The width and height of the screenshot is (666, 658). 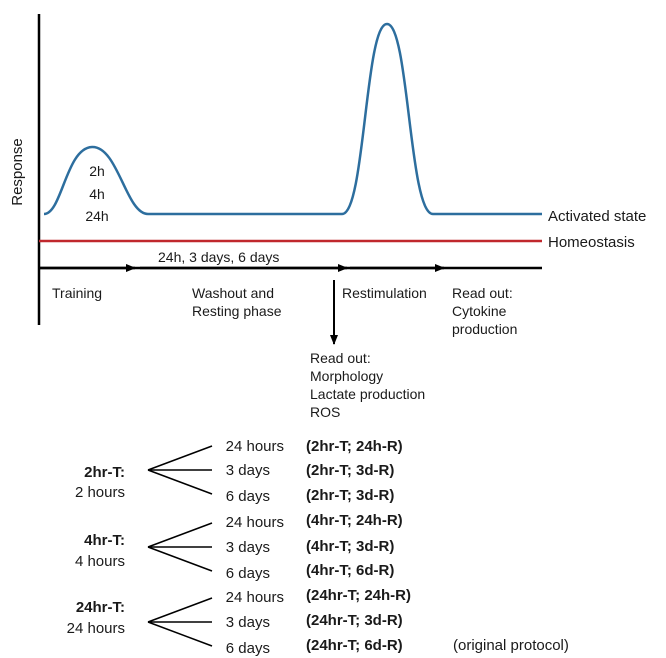 I want to click on readout-cytokine-line3: production, so click(x=484, y=329).